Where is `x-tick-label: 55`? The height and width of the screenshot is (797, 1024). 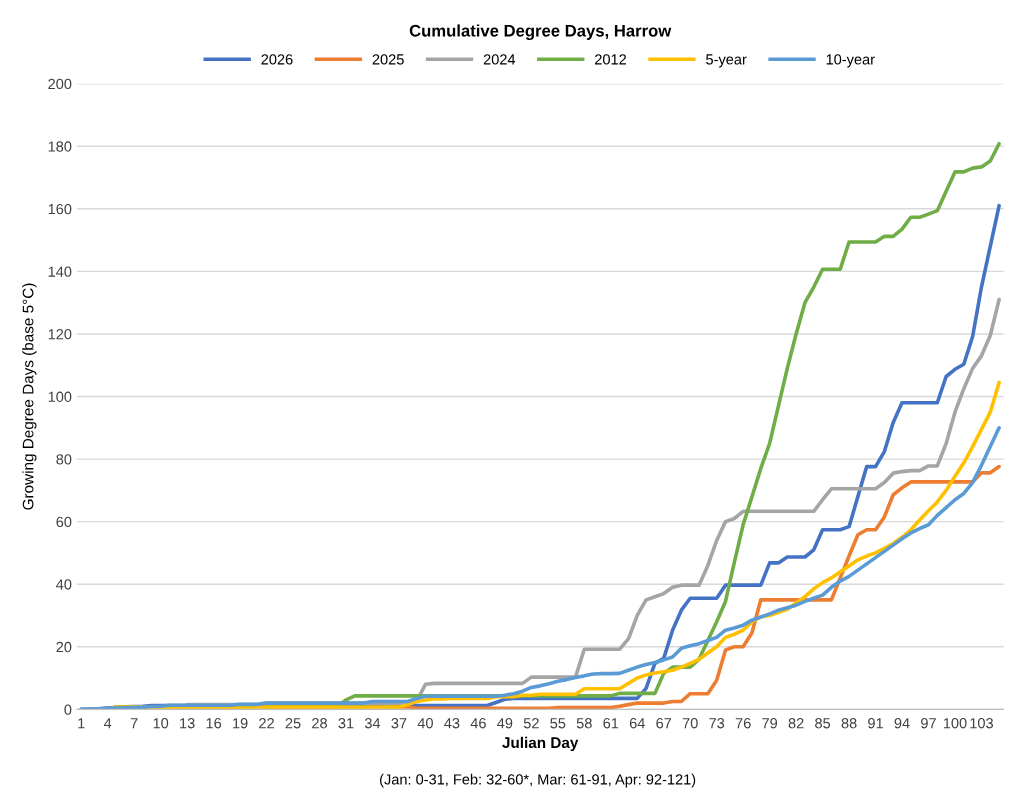 x-tick-label: 55 is located at coordinates (558, 723).